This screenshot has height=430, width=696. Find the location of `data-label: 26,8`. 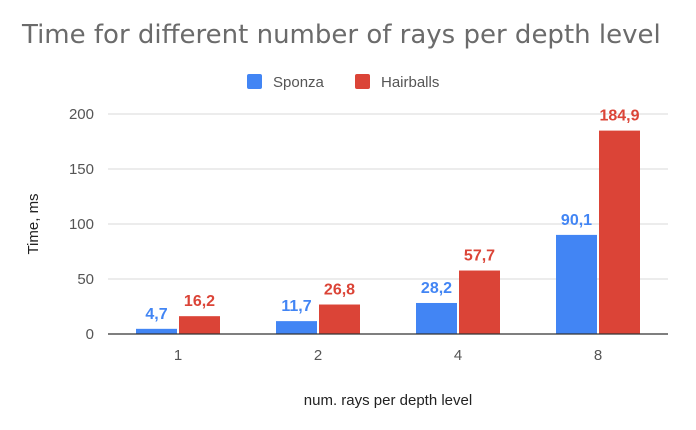

data-label: 26,8 is located at coordinates (339, 290).